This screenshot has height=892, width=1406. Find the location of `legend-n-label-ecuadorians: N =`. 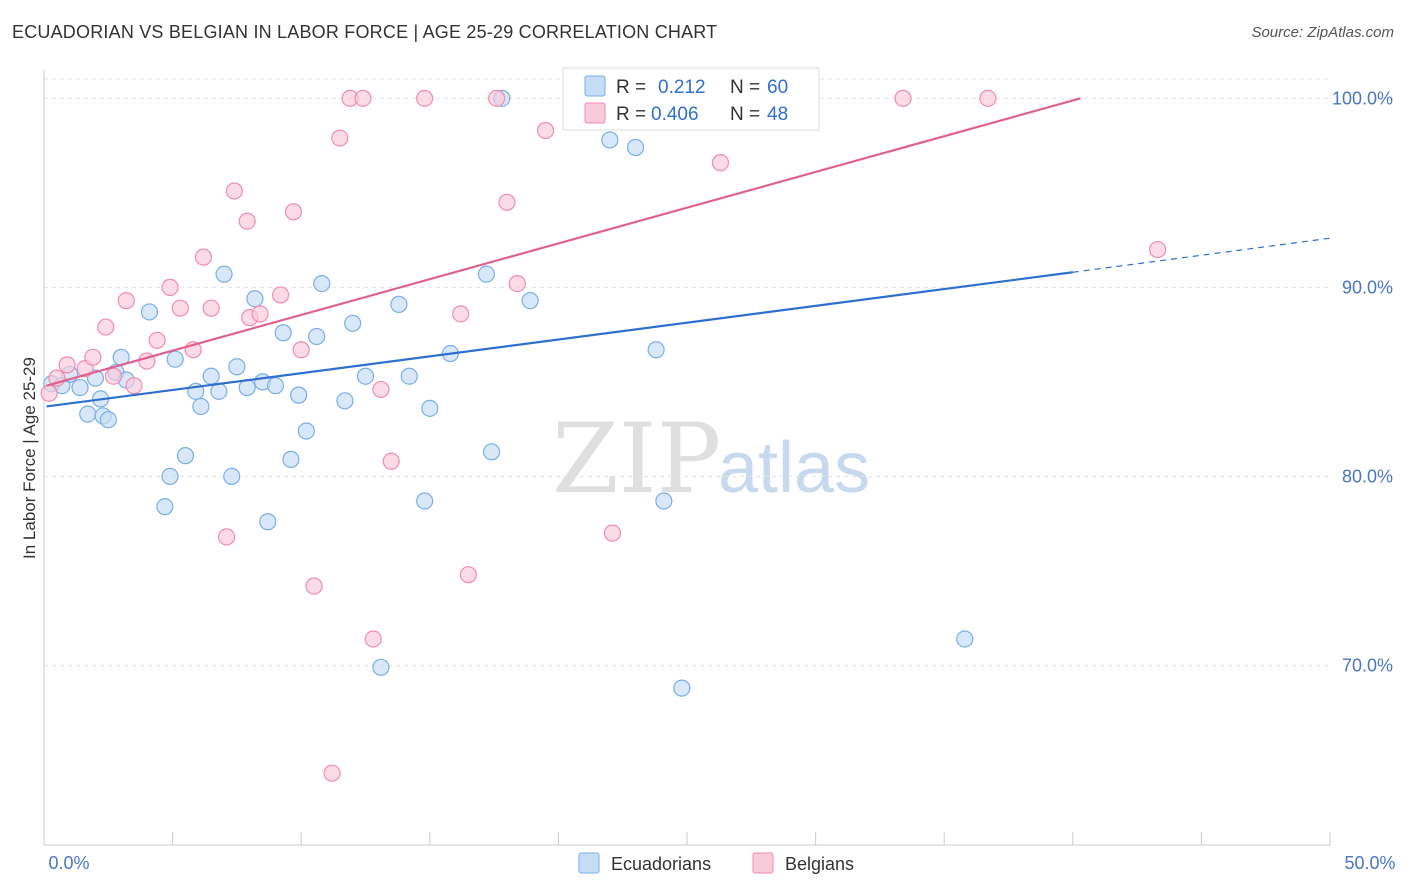

legend-n-label-ecuadorians: N = is located at coordinates (745, 87).